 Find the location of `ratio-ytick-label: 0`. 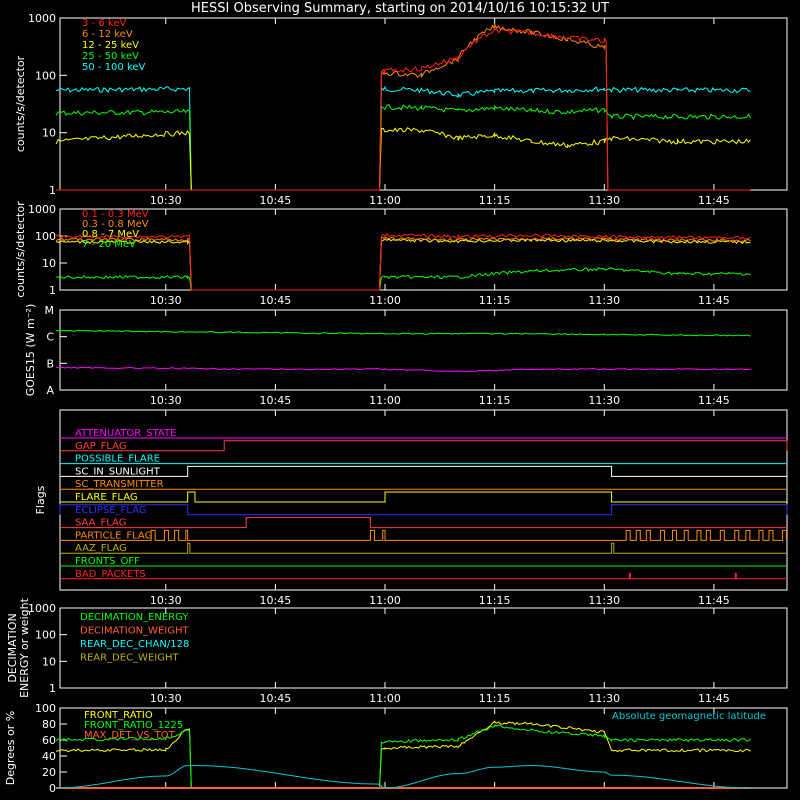

ratio-ytick-label: 0 is located at coordinates (52, 788).